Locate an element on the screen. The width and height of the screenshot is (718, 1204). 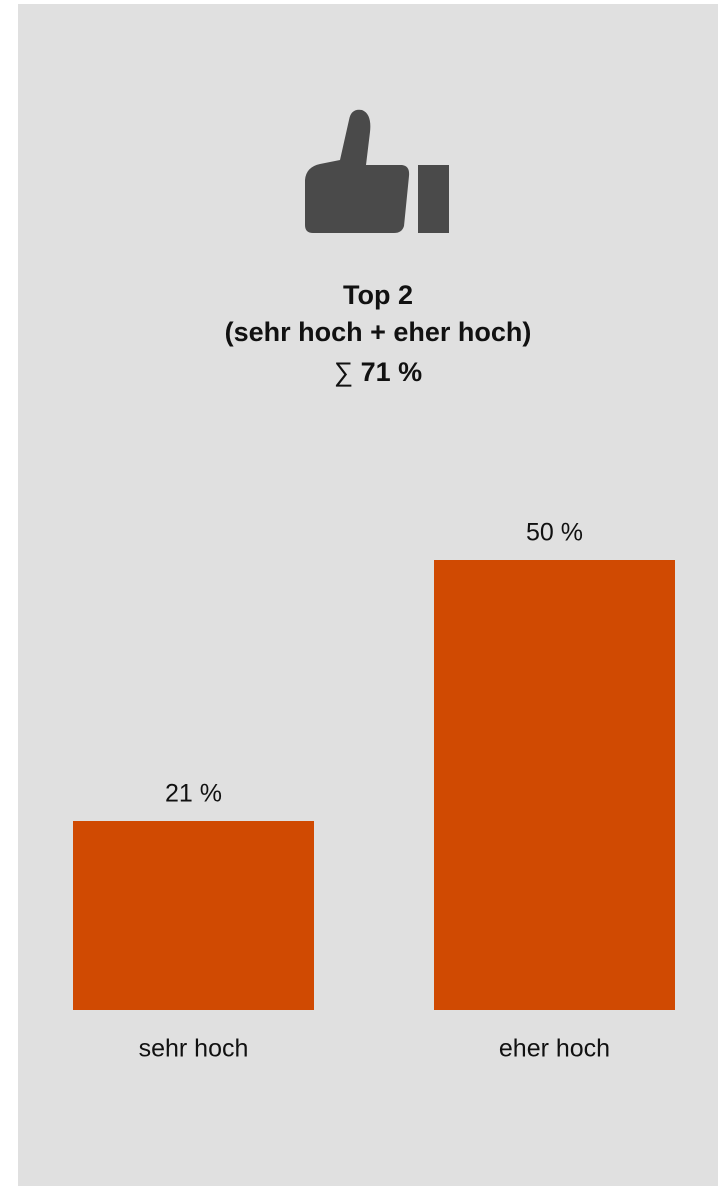
sum-value: 71 % is located at coordinates (392, 372).